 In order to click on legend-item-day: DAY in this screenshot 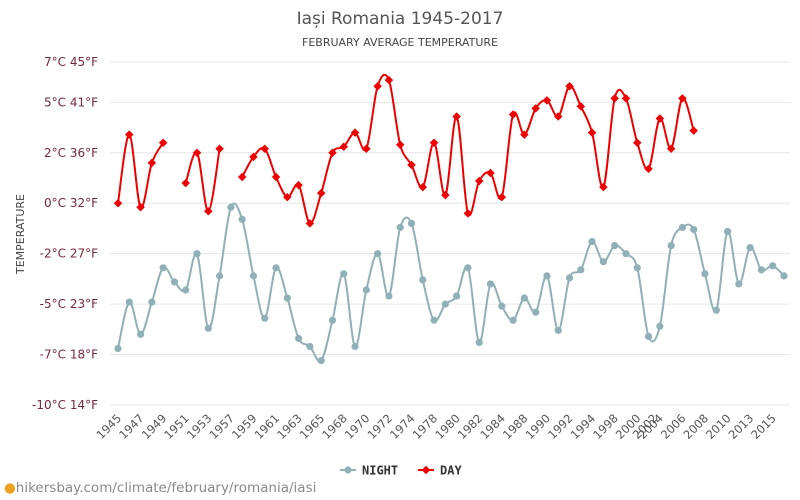, I will do `click(440, 471)`.